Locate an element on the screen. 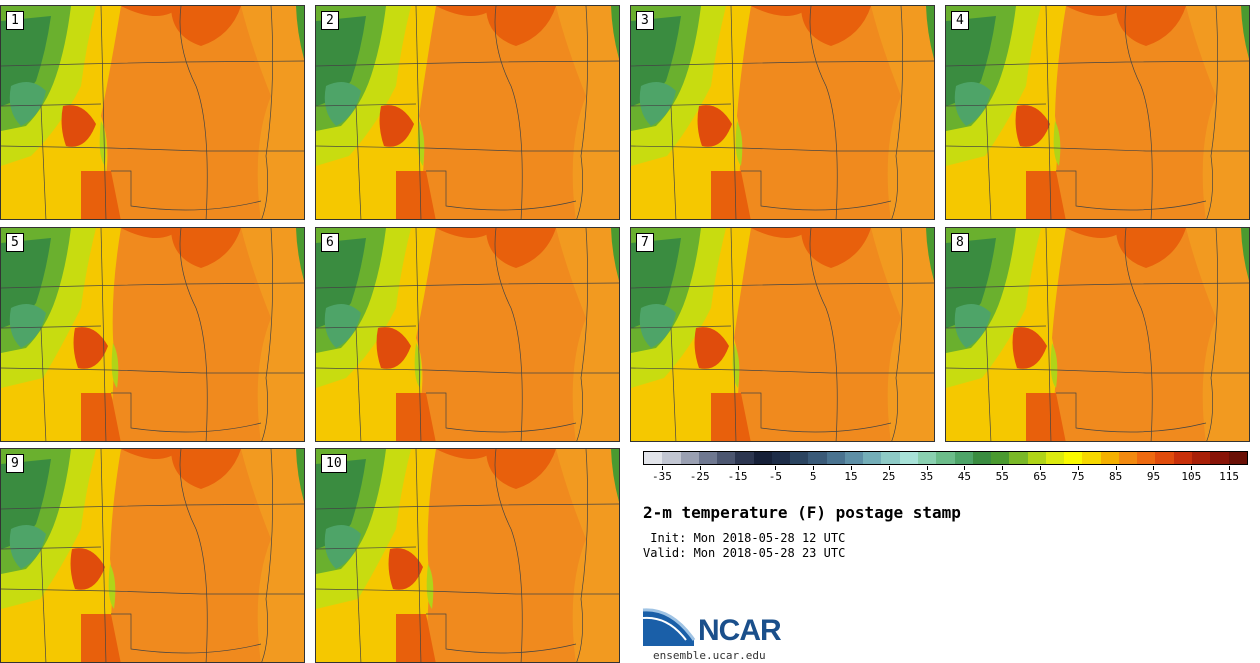 The width and height of the screenshot is (1260, 663). stamp-panel: 7 is located at coordinates (782, 334).